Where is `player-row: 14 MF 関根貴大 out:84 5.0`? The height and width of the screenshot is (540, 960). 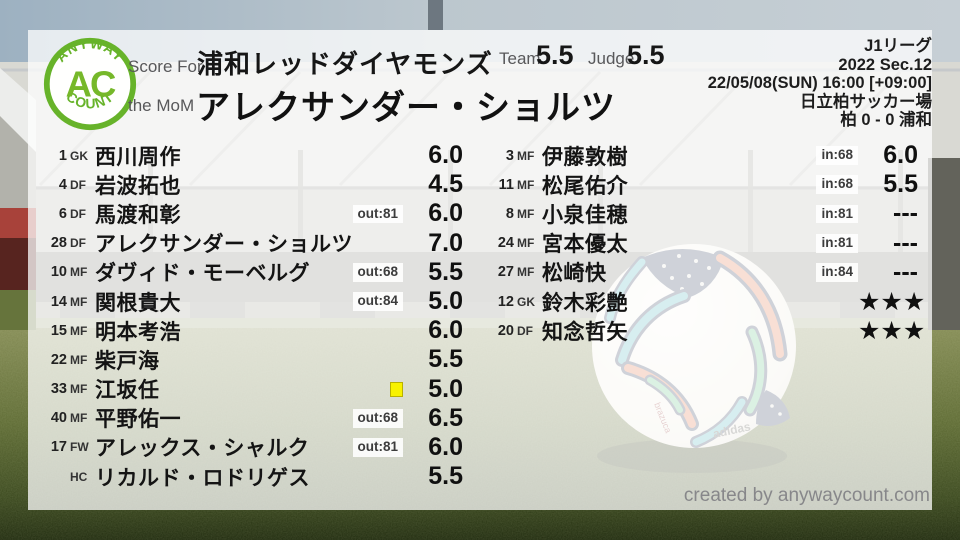
player-row: 14 MF 関根貴大 out:84 5.0 is located at coordinates (251, 301).